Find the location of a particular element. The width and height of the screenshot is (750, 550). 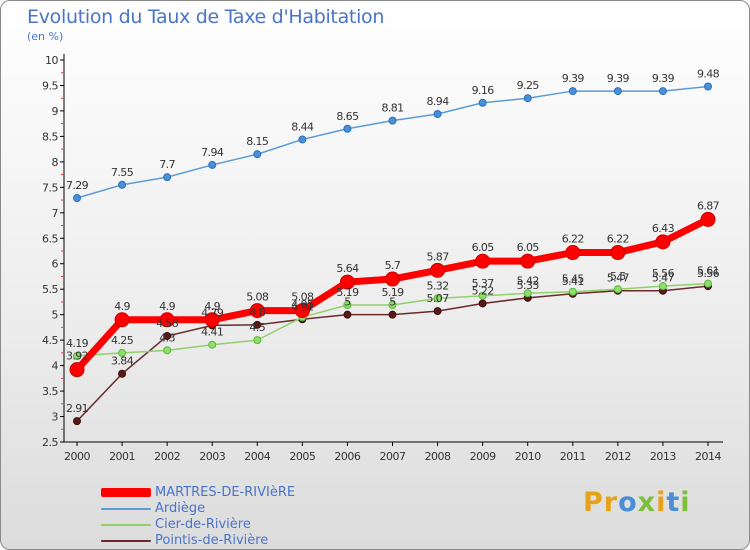

data-label: 5.5 is located at coordinates (618, 276).